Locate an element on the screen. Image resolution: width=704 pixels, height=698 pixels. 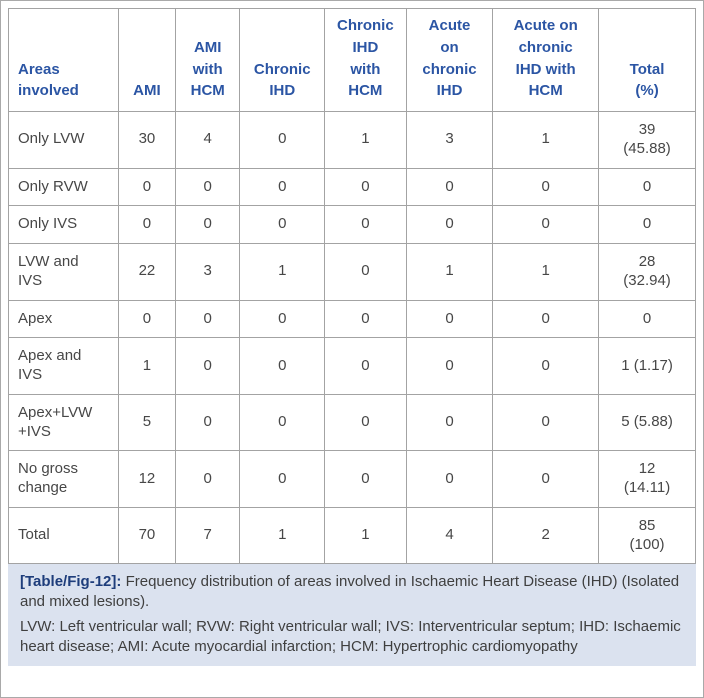
area-cell: Apex+LVW +IVS is located at coordinates (63, 422).